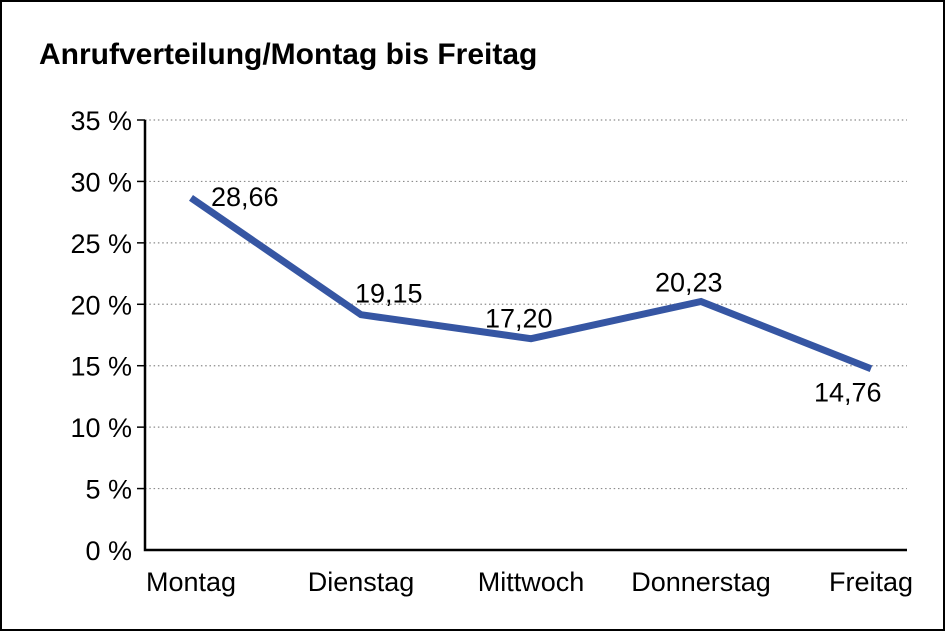  I want to click on data-point-label: 20,23, so click(689, 282).